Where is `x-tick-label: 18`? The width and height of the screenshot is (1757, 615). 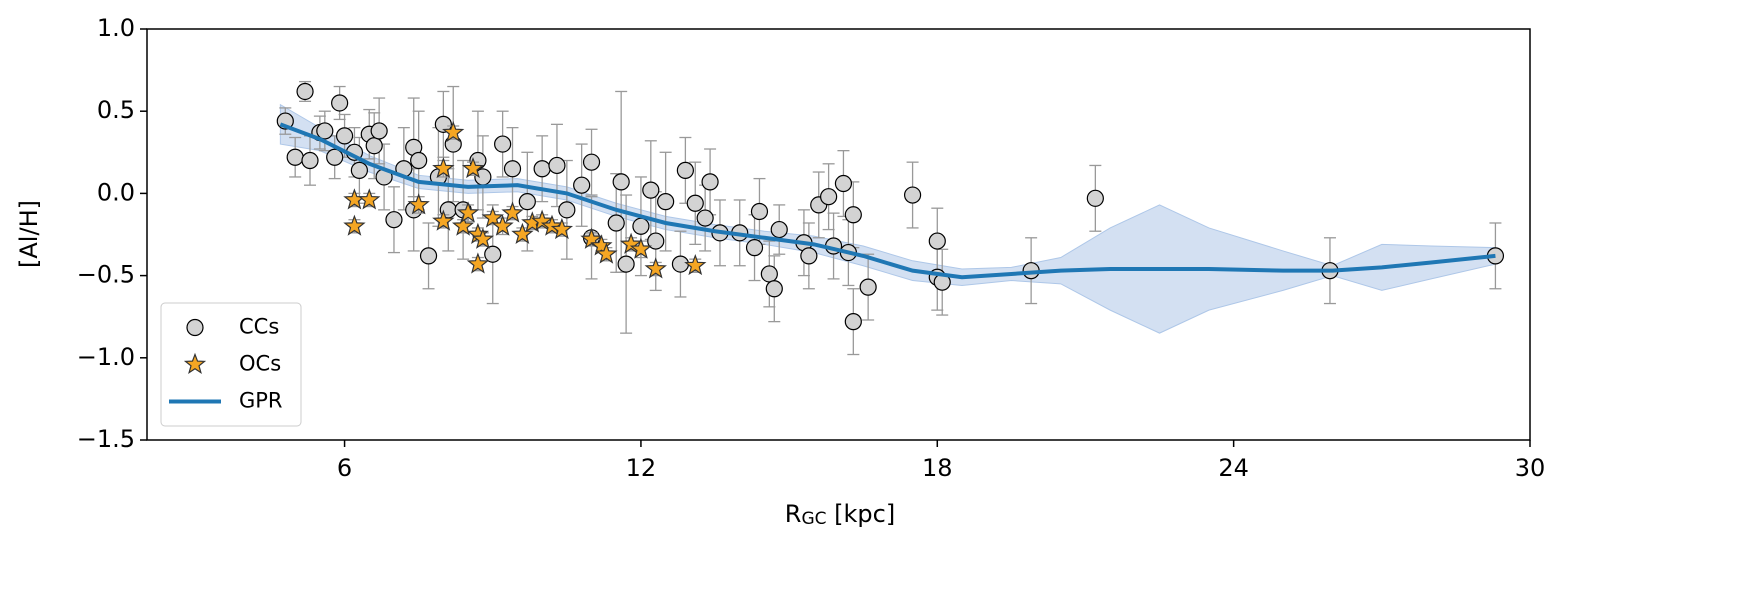
x-tick-label: 18 is located at coordinates (937, 468).